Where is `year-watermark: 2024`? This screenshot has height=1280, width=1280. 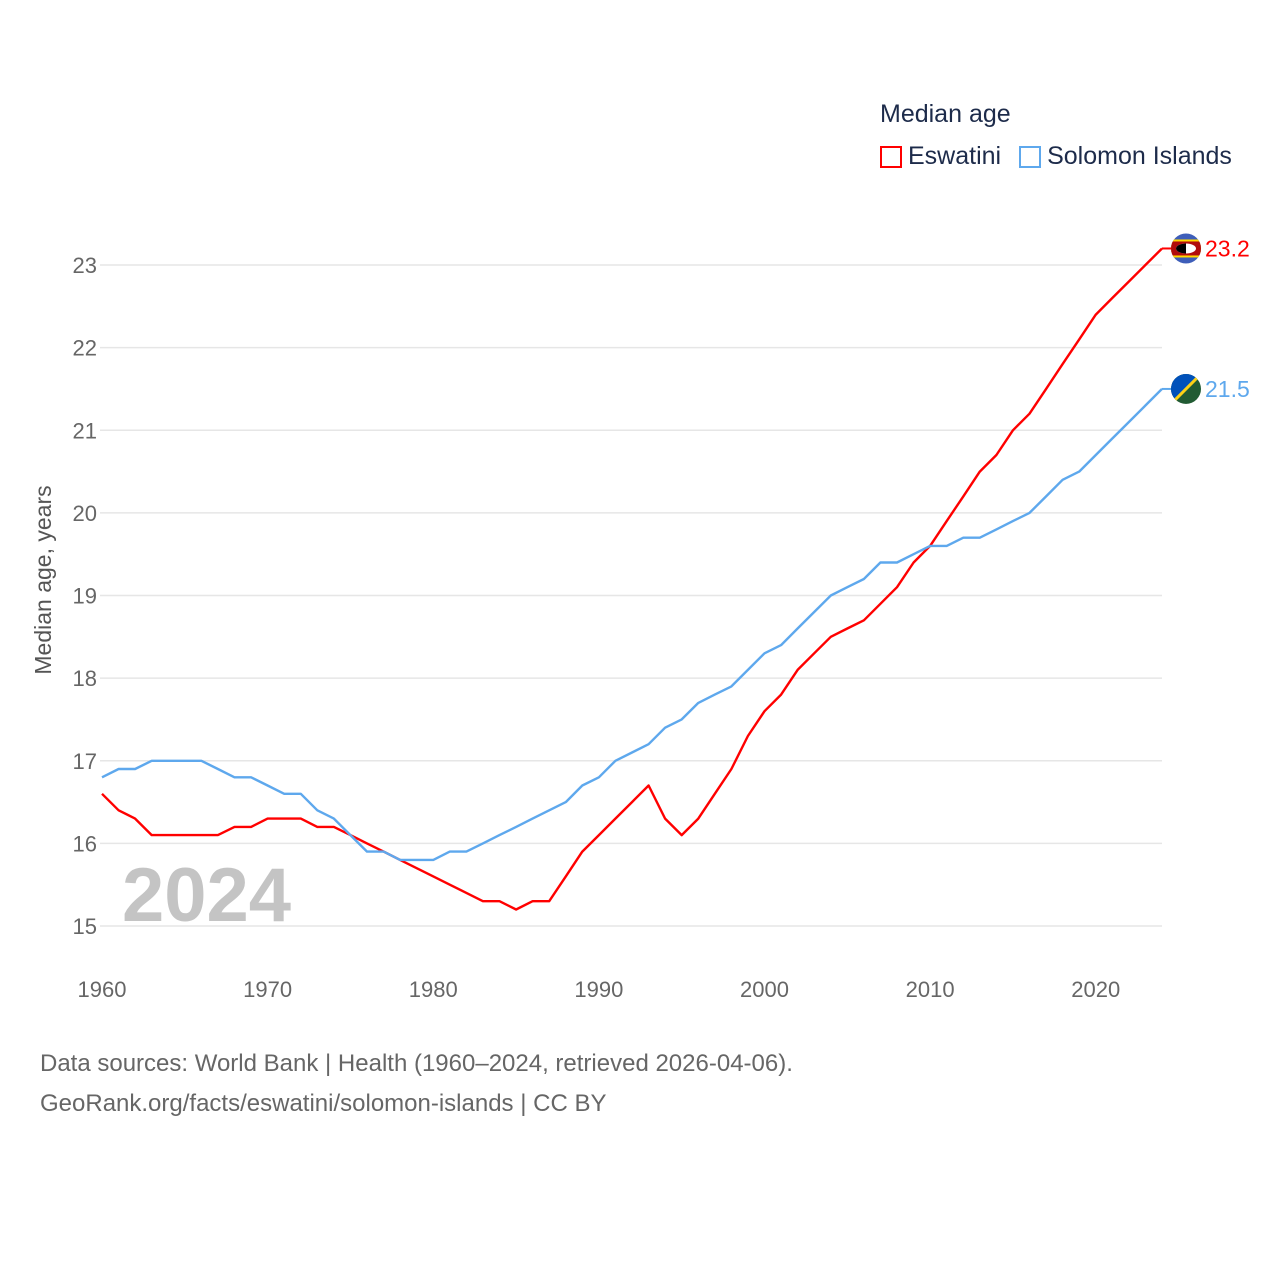 year-watermark: 2024 is located at coordinates (206, 895).